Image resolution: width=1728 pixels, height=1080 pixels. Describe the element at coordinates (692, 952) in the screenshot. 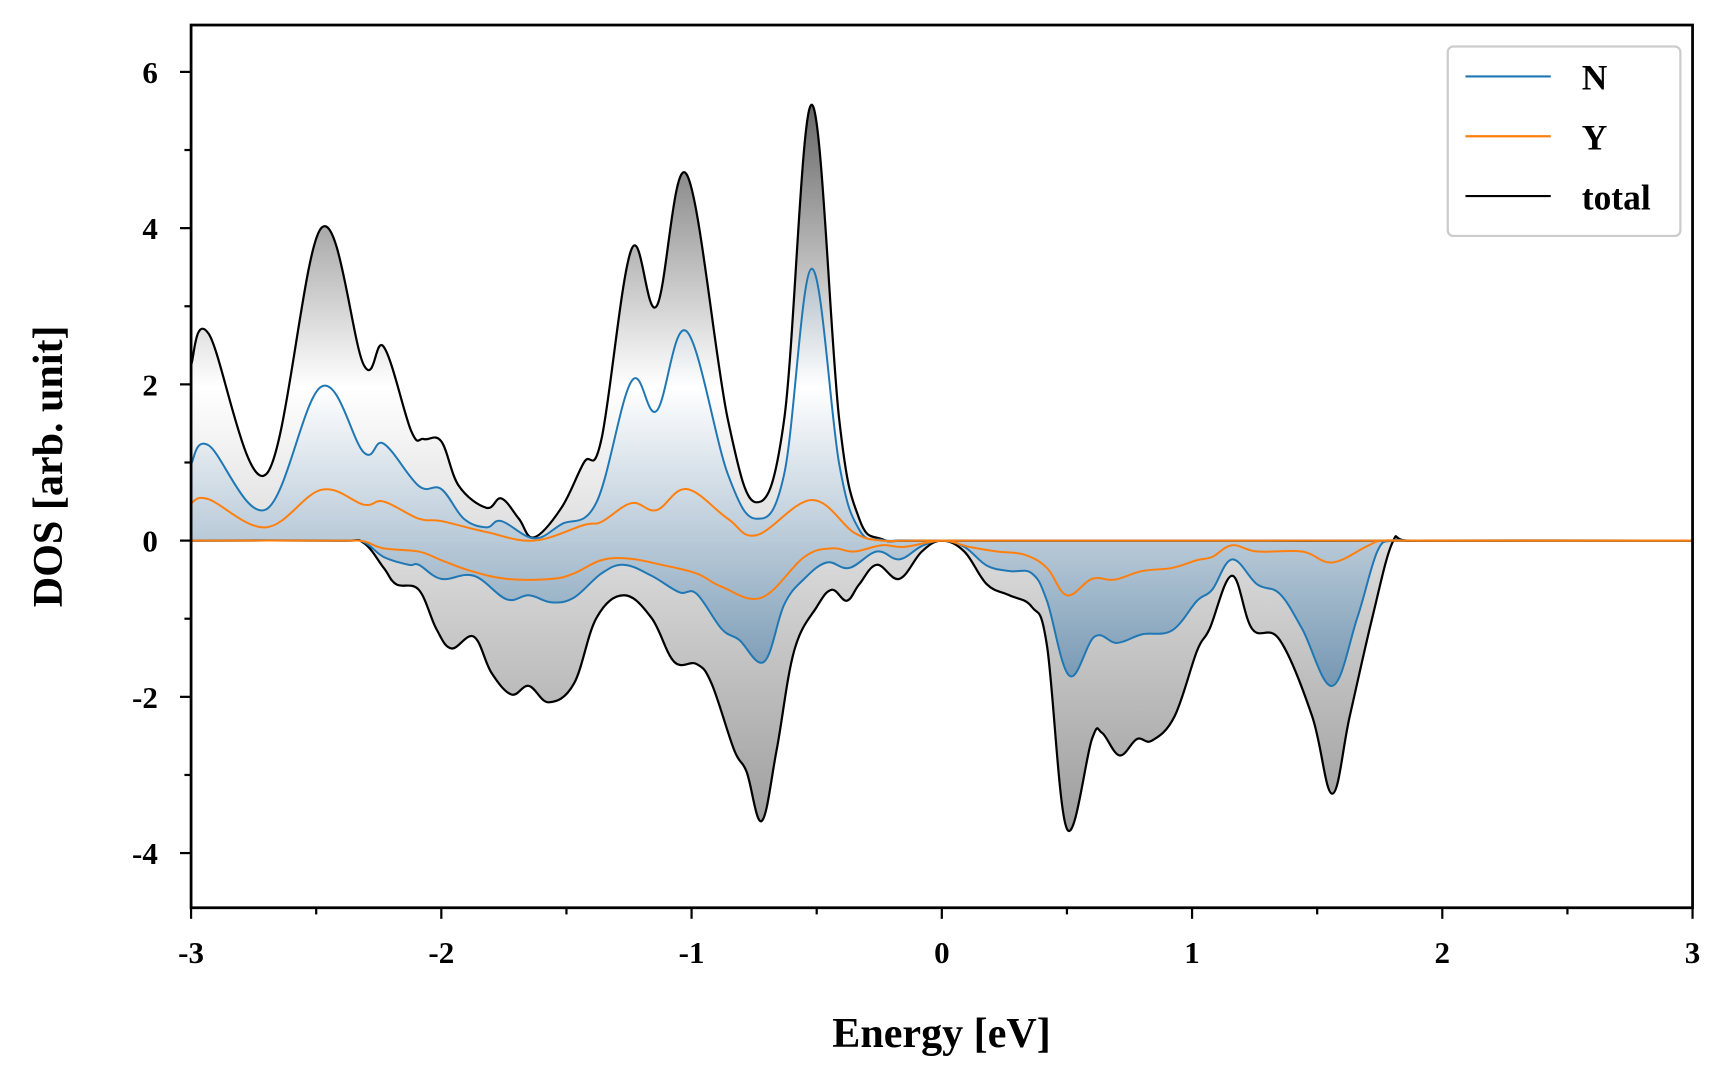

I see `x-tick-label: -1` at that location.